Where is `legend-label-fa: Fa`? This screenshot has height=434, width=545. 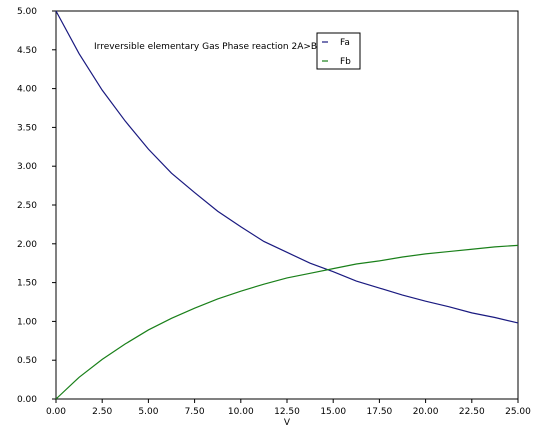 legend-label-fa: Fa is located at coordinates (345, 43).